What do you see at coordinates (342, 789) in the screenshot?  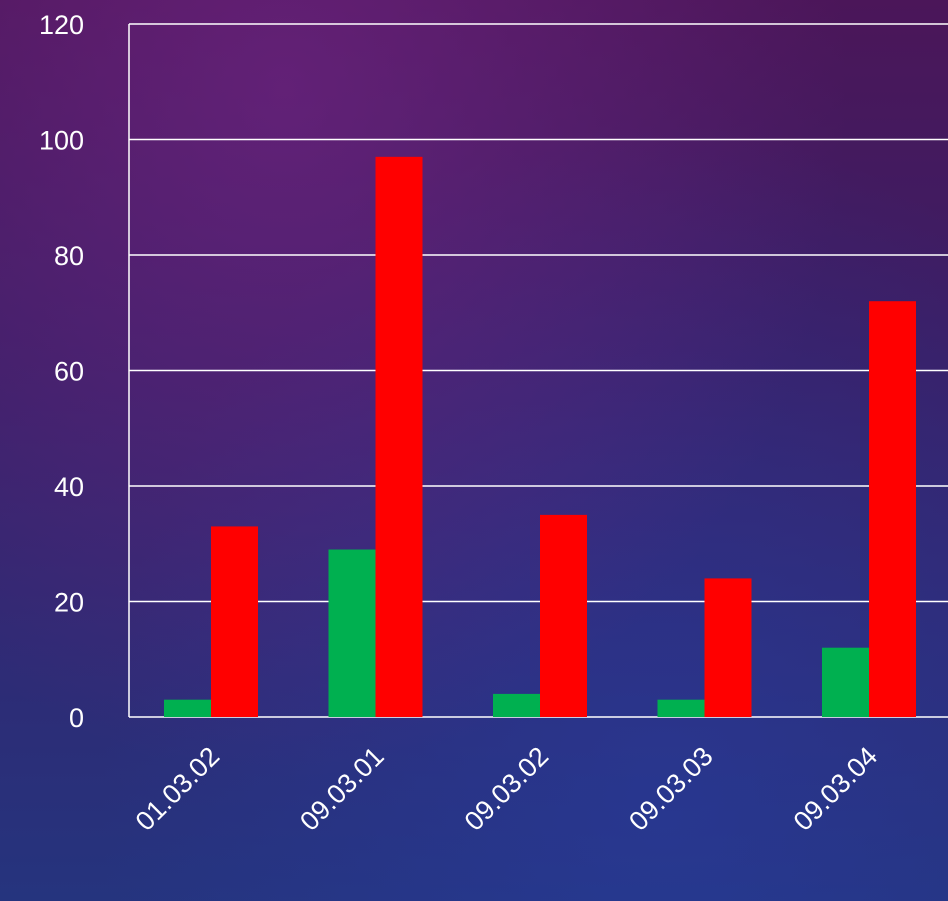 I see `x-tick-label: 09.03.01` at bounding box center [342, 789].